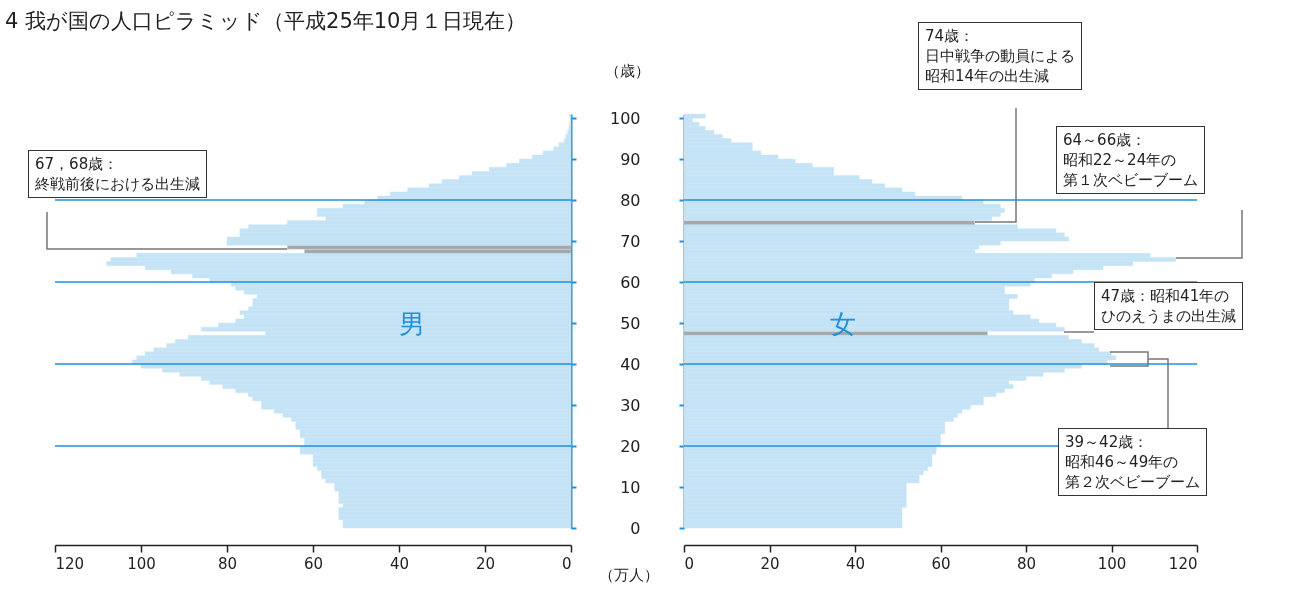  I want to click on annotation: 67，68歳：終戦前後における出生減, so click(117, 174).